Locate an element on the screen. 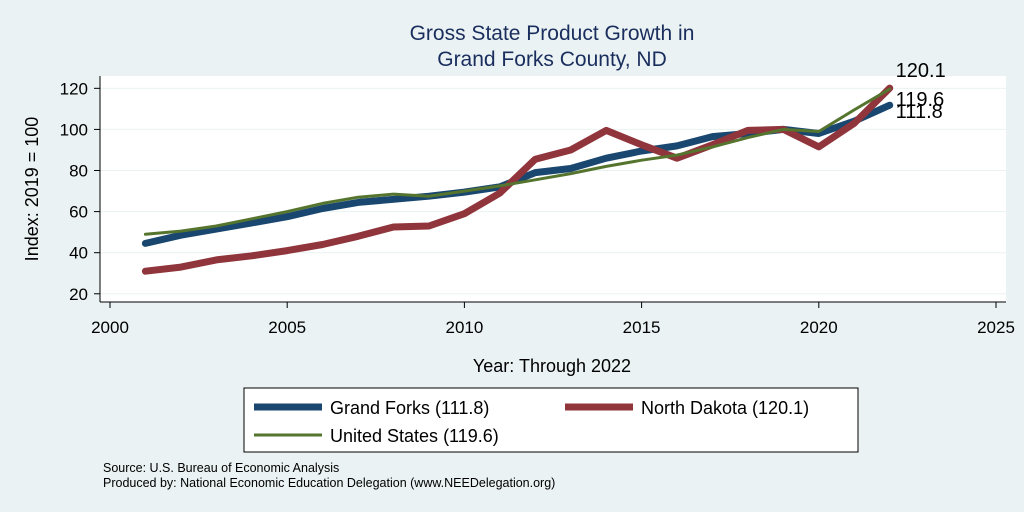  y-tick-label: 60 is located at coordinates (78, 212).